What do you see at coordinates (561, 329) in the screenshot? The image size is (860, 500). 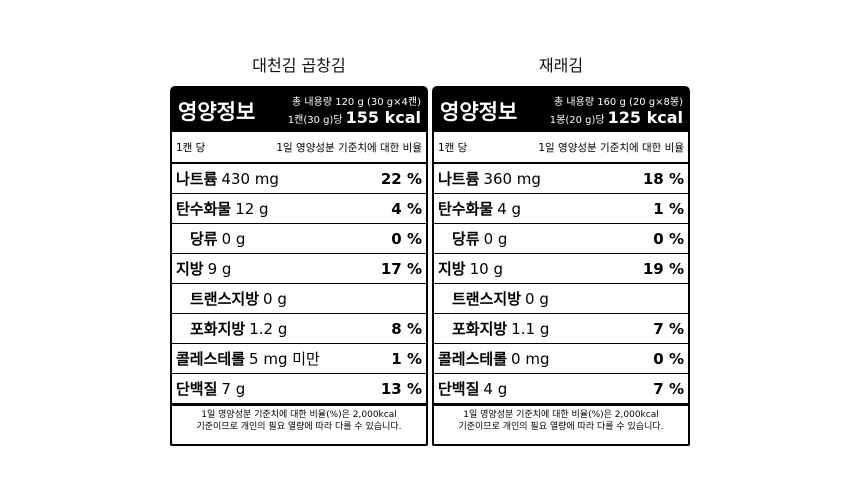 I see `nutrient-row: 포화지방 1.1 g 7 %` at bounding box center [561, 329].